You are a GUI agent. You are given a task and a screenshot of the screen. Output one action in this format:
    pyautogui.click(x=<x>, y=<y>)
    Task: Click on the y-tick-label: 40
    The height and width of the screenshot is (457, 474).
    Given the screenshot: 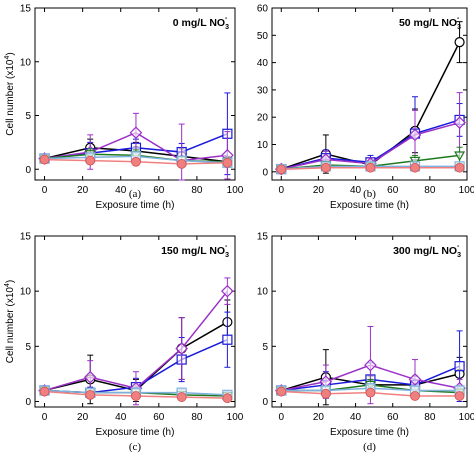 What is the action you would take?
    pyautogui.click(x=263, y=63)
    